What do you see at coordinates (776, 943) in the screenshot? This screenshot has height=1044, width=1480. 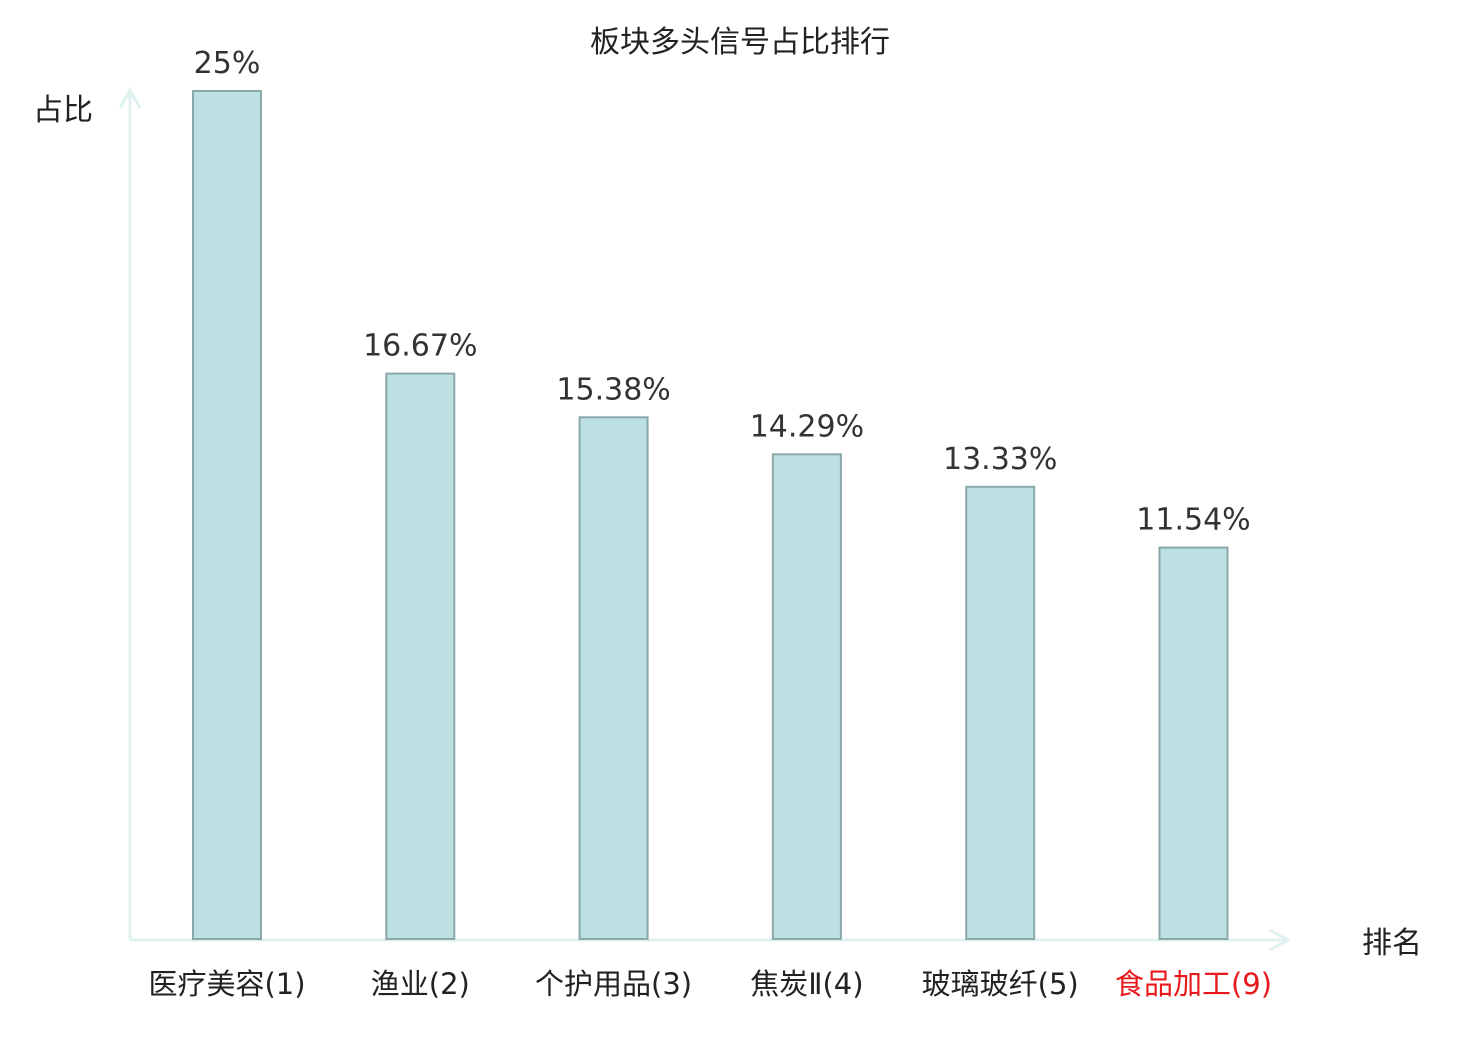 I see `x-axis: 排名` at bounding box center [776, 943].